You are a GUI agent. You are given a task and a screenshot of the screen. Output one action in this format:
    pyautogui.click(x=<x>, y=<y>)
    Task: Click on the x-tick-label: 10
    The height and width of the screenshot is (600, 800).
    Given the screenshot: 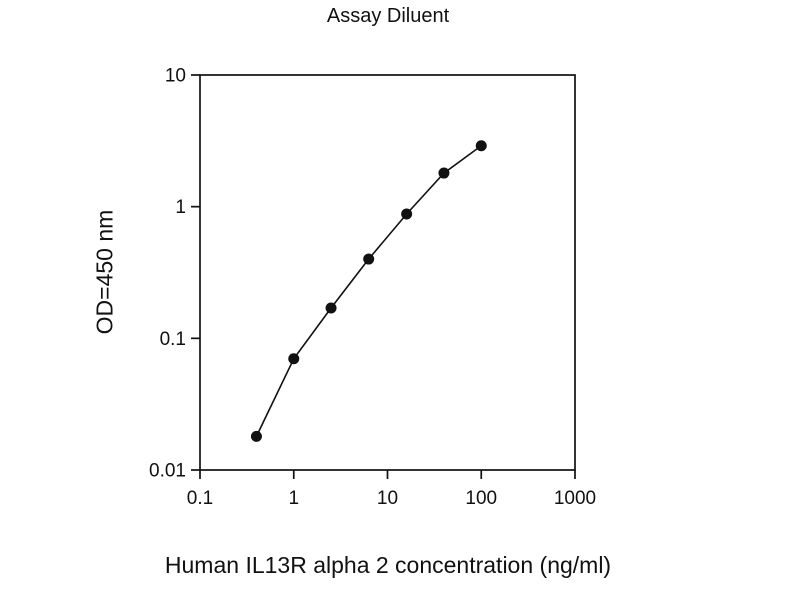 What is the action you would take?
    pyautogui.click(x=387, y=498)
    